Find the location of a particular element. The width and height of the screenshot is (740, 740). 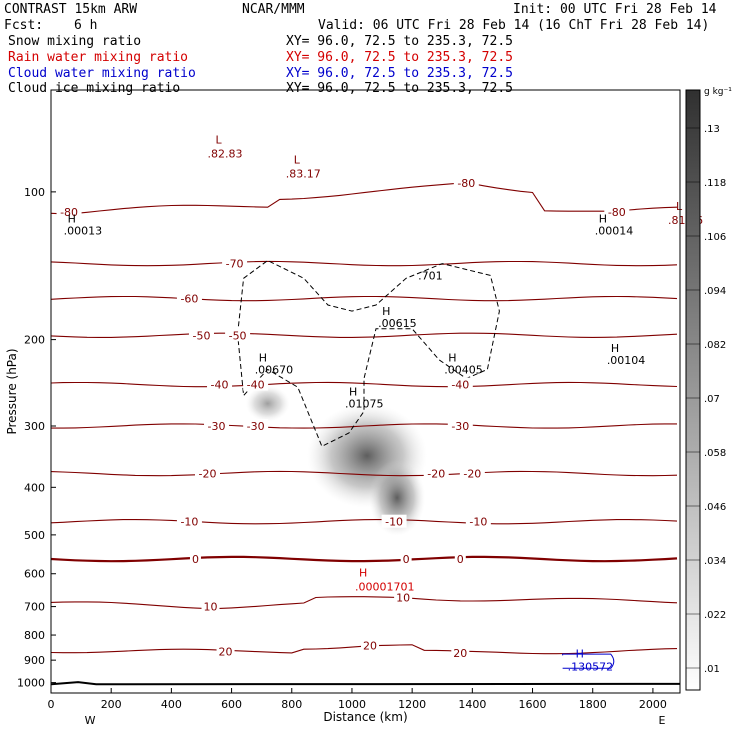

x-tick-label: 2000 is located at coordinates (653, 704).